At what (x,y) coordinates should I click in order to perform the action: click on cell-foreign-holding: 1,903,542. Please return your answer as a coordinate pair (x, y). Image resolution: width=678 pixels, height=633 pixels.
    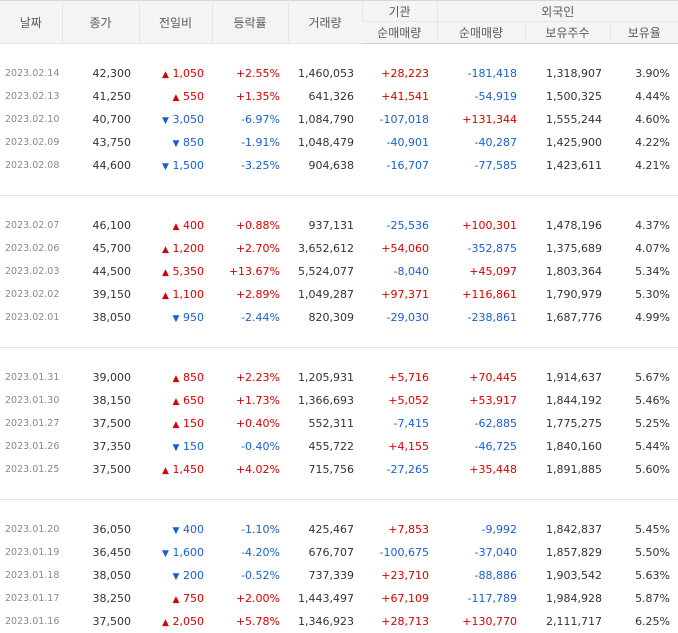
    Looking at the image, I should click on (567, 575).